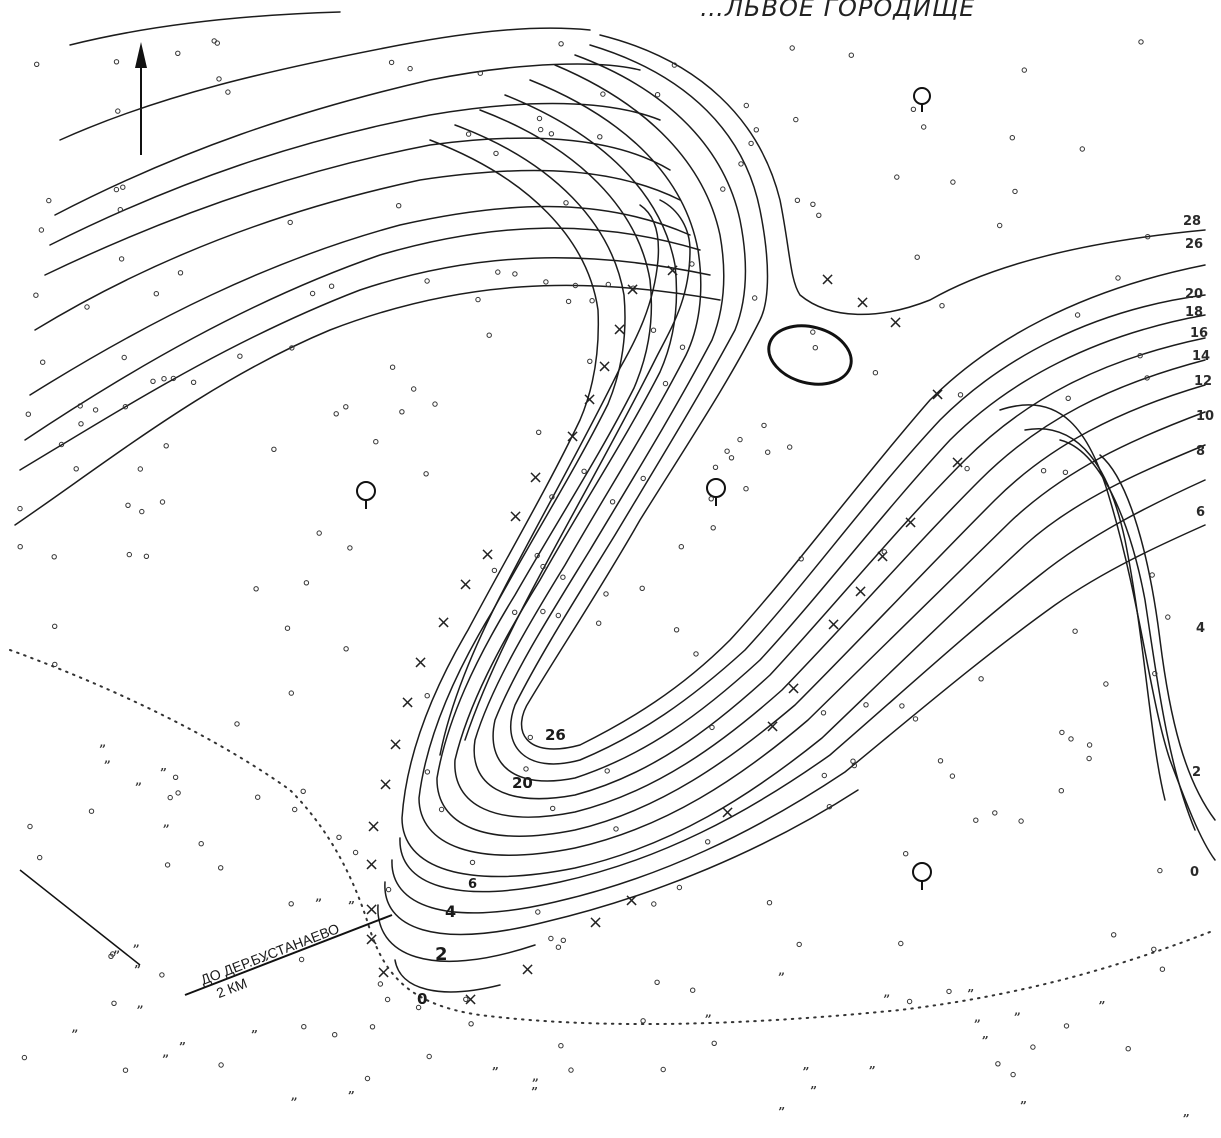 This screenshot has width=1221, height=1138. What do you see at coordinates (141, 98) in the screenshot?
I see `north-arrow-icon` at bounding box center [141, 98].